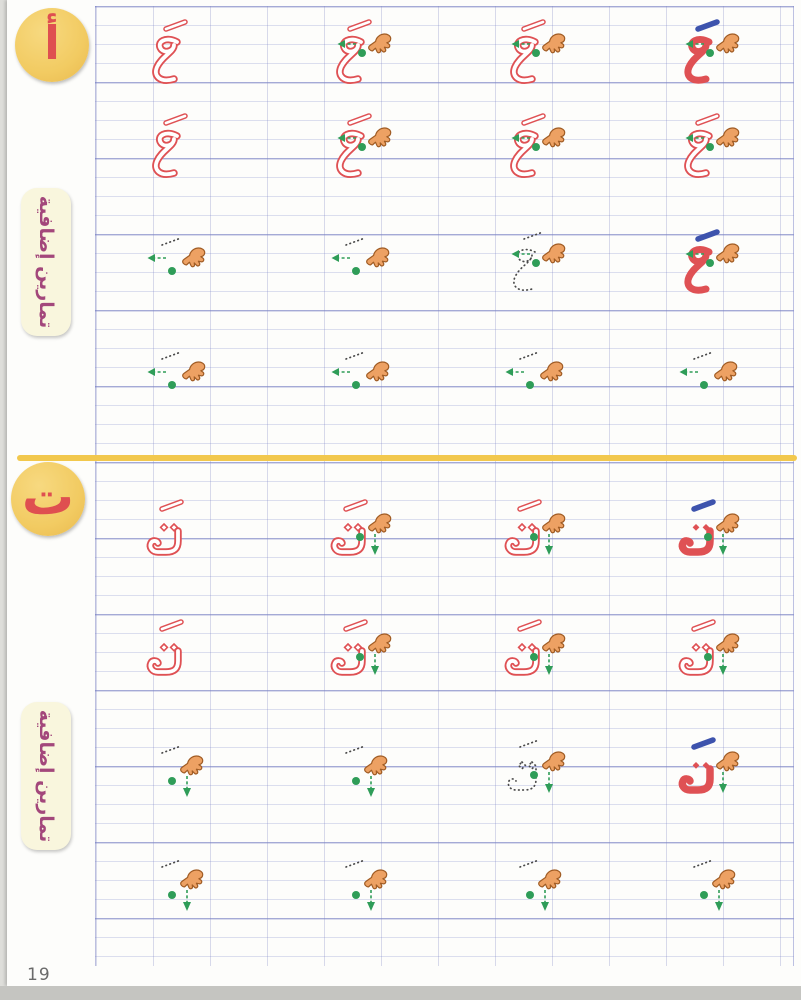  I want to click on section-letter-taa: ت, so click(48, 497).